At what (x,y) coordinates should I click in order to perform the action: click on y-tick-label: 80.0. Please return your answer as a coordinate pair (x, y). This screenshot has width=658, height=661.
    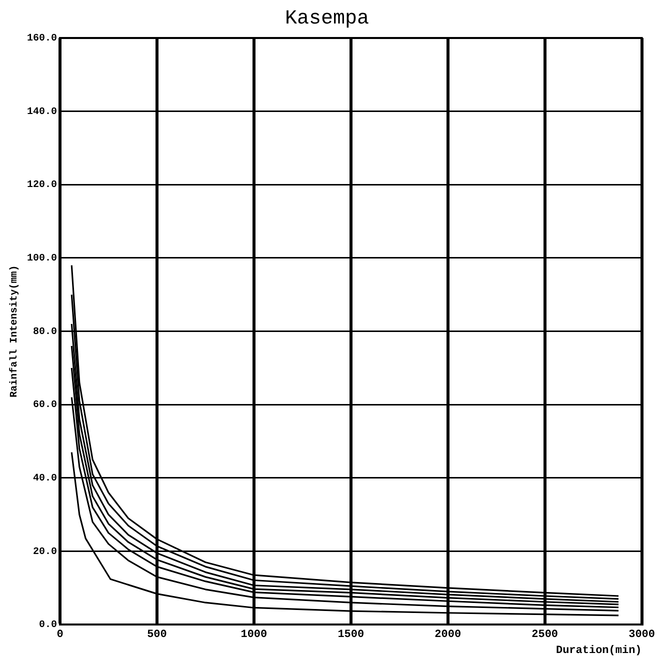
    Looking at the image, I should click on (45, 332).